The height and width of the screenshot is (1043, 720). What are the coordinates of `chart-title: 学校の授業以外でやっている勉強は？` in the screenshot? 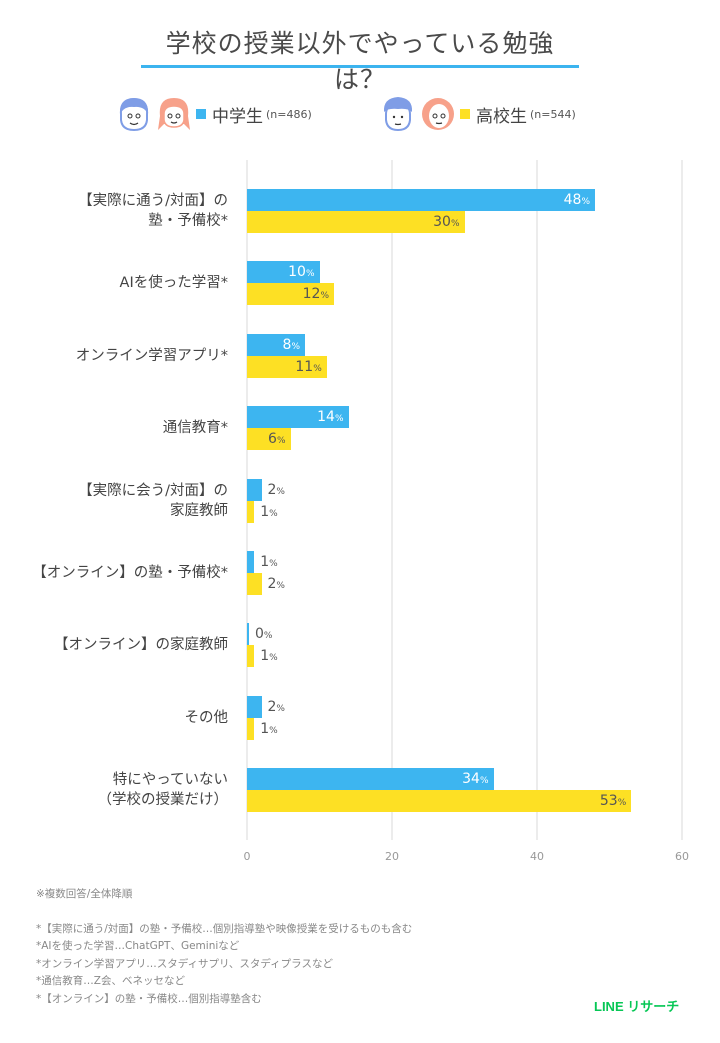 It's located at (360, 61).